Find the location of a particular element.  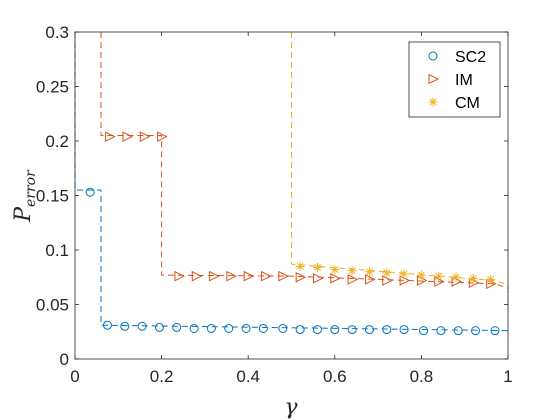

x-tick-label: 0.6 is located at coordinates (335, 376).